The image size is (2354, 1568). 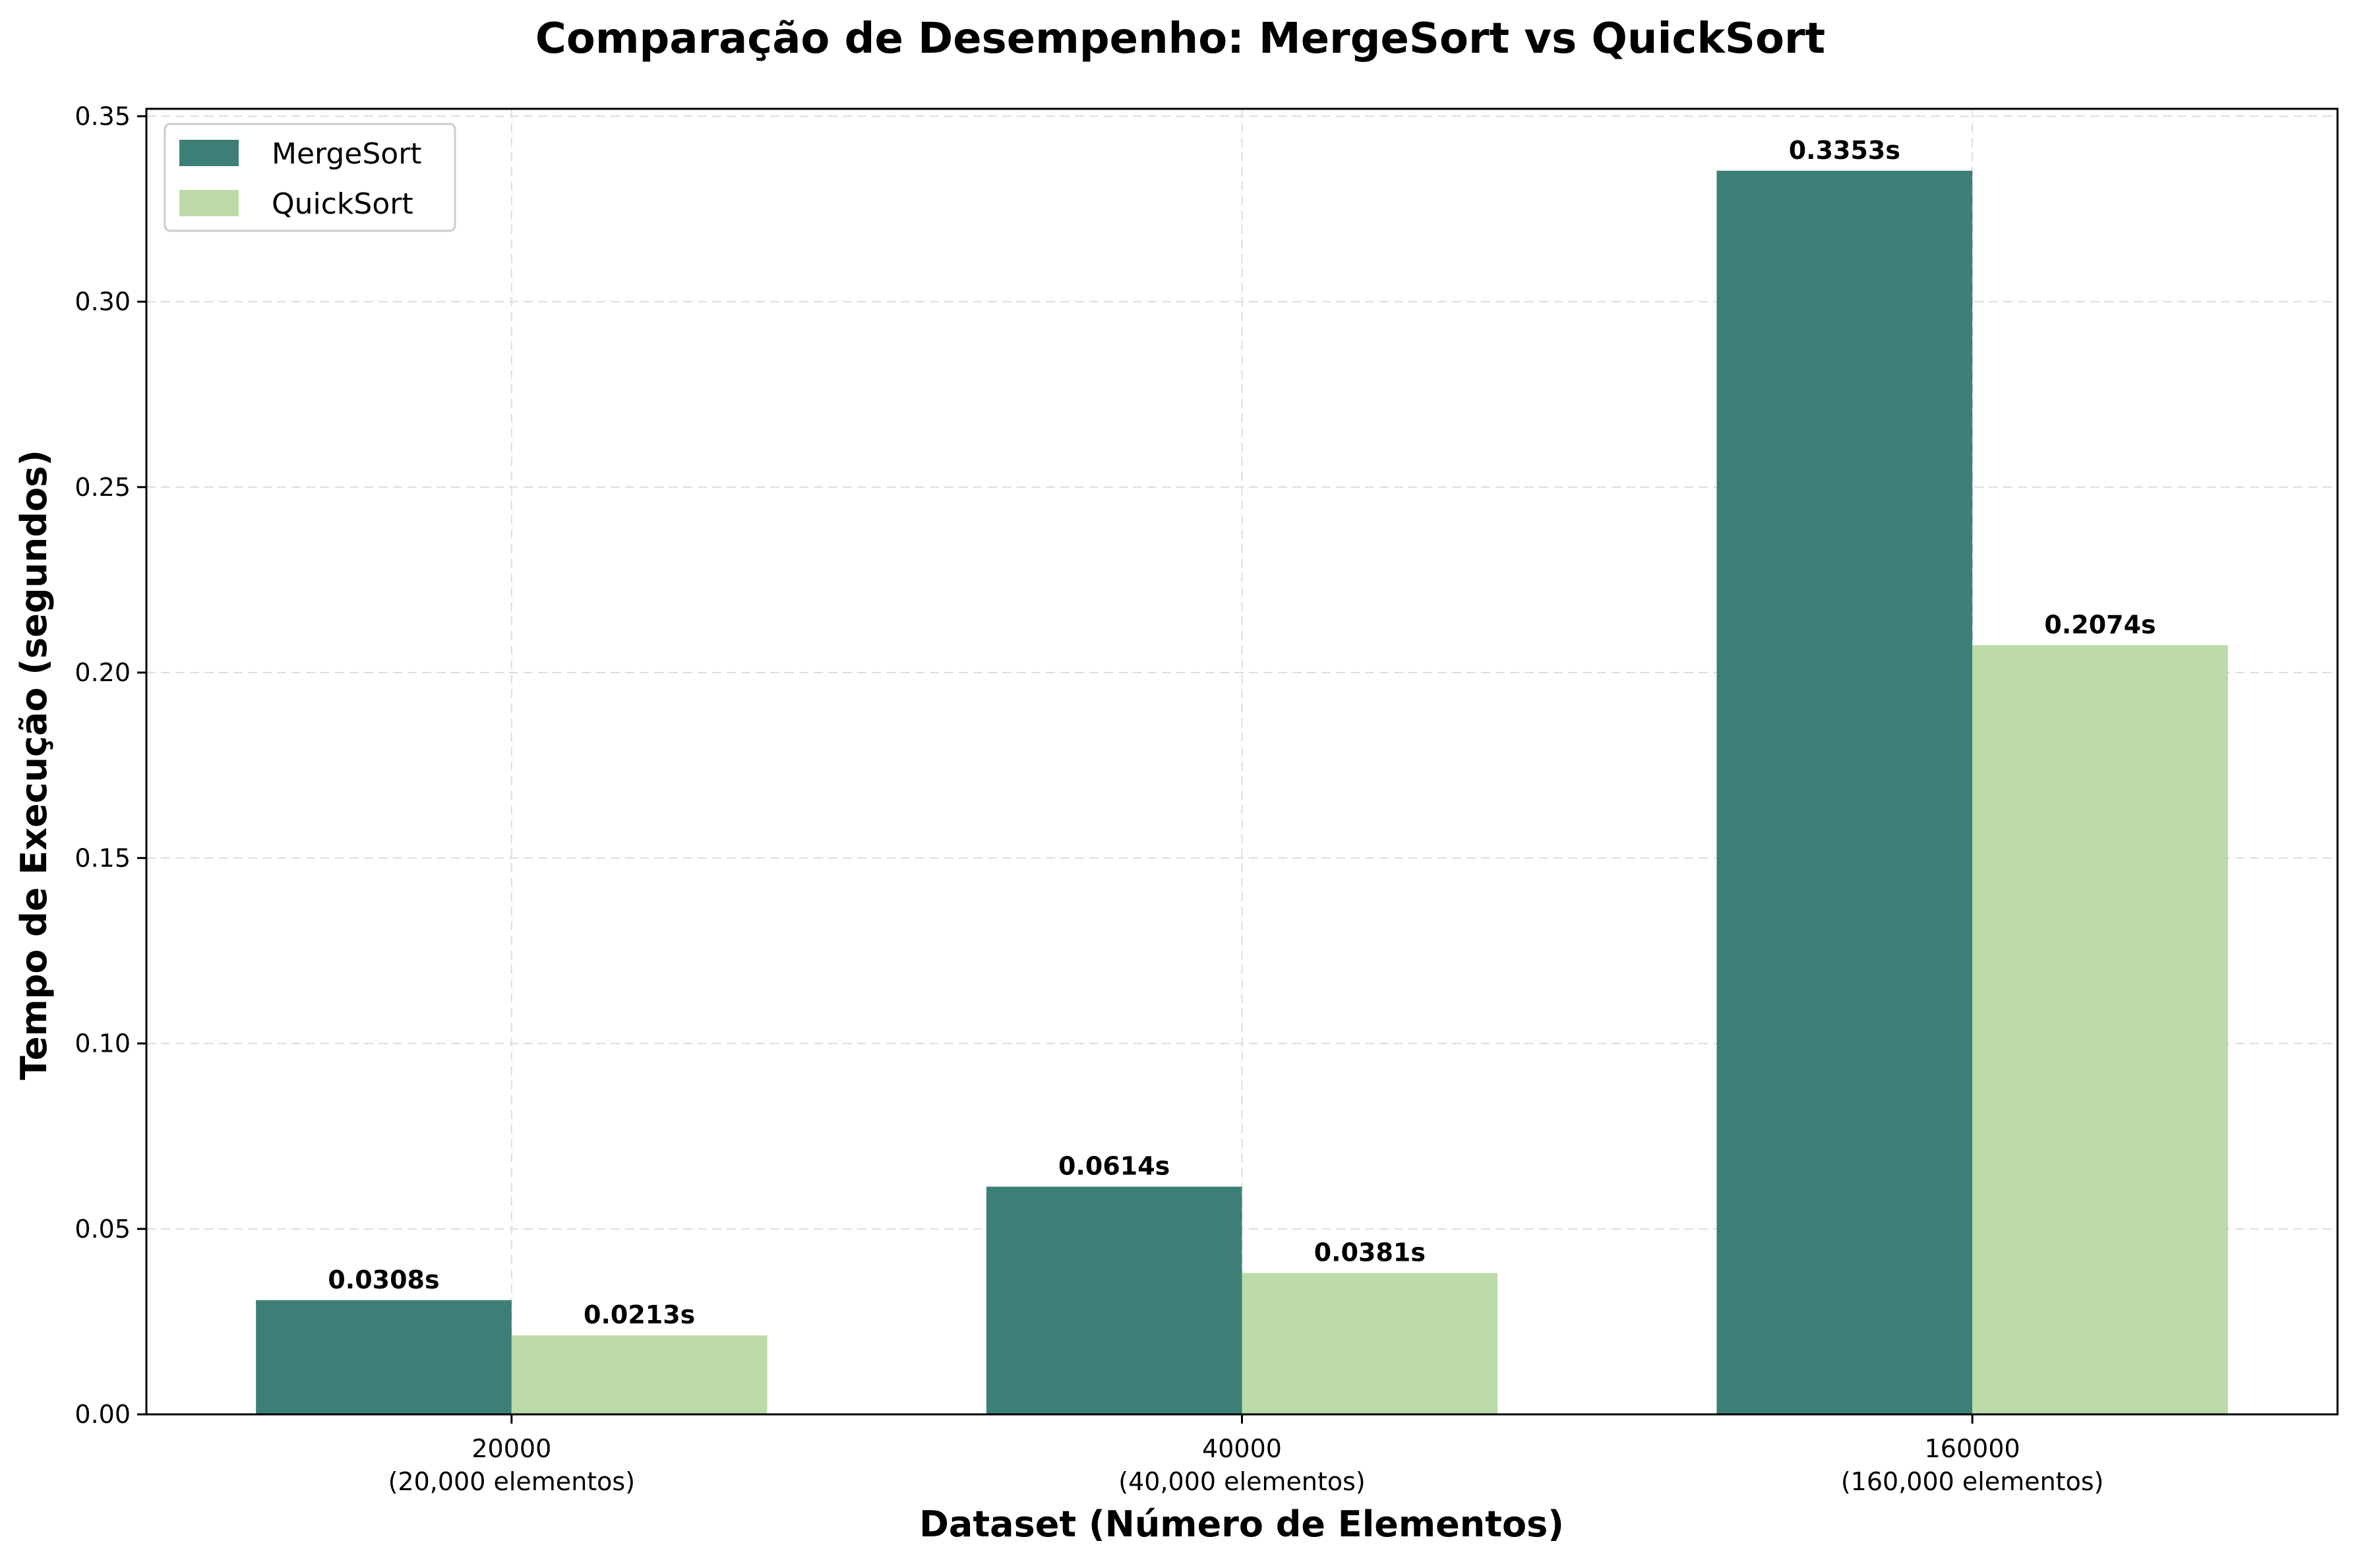 I want to click on x-tick-sublabel: (20,000 elementos), so click(x=511, y=1482).